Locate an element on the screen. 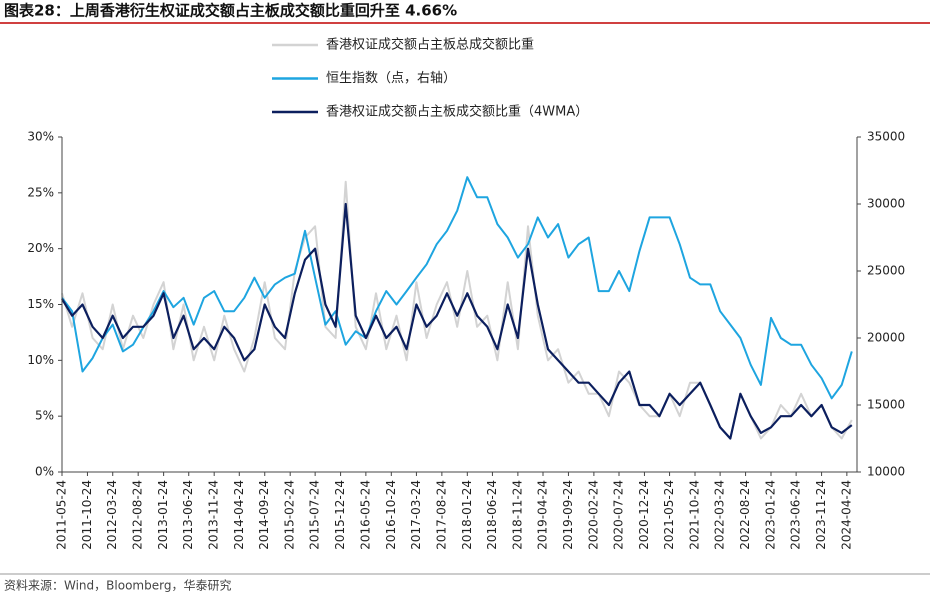 The image size is (930, 596). legend-label: 香港权证成交额占主板成交额比重（4WMA） is located at coordinates (457, 112).